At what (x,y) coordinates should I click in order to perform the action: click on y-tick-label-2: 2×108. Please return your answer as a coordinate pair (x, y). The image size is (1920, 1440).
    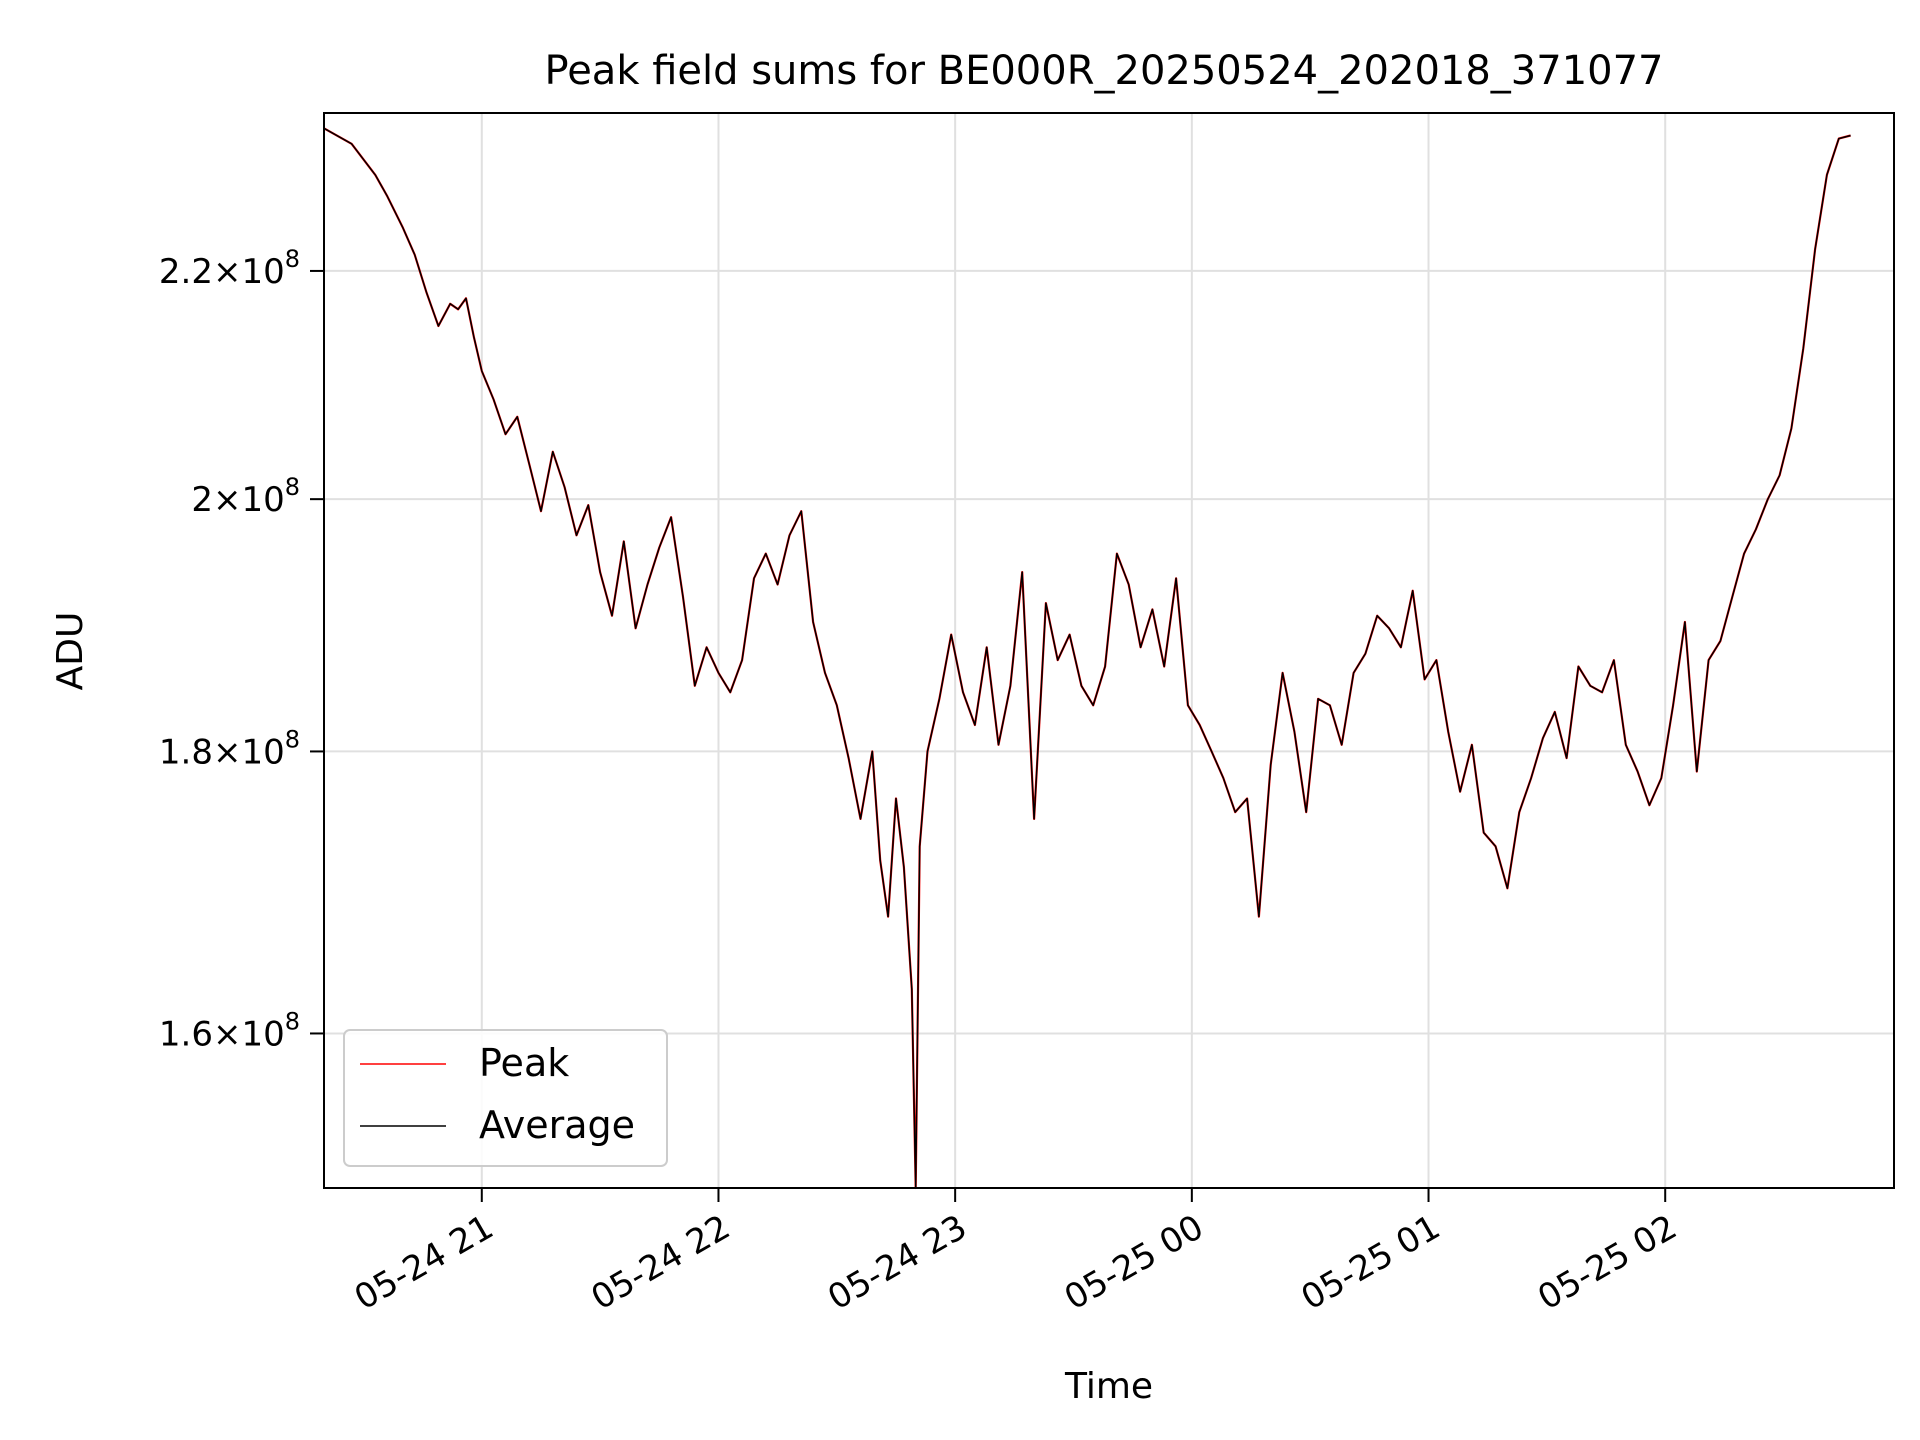
    Looking at the image, I should click on (245, 496).